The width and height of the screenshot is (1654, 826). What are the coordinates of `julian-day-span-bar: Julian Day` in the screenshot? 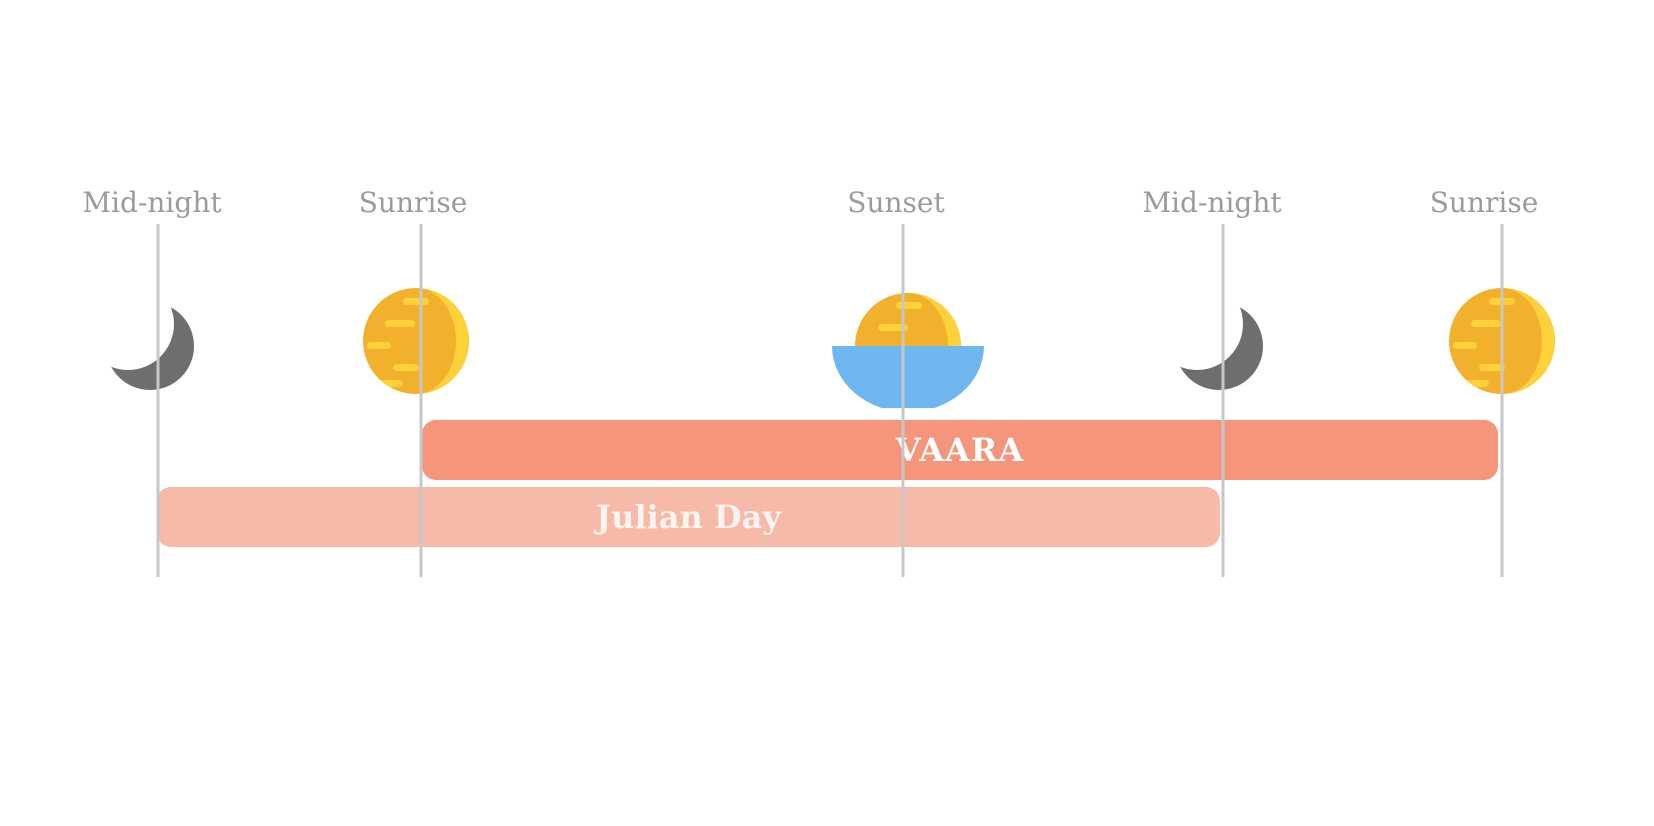 It's located at (688, 517).